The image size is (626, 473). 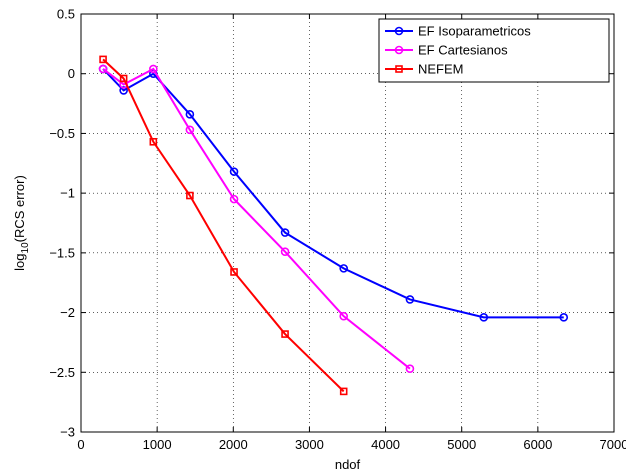 What do you see at coordinates (348, 464) in the screenshot?
I see `x-axis-label: ndof` at bounding box center [348, 464].